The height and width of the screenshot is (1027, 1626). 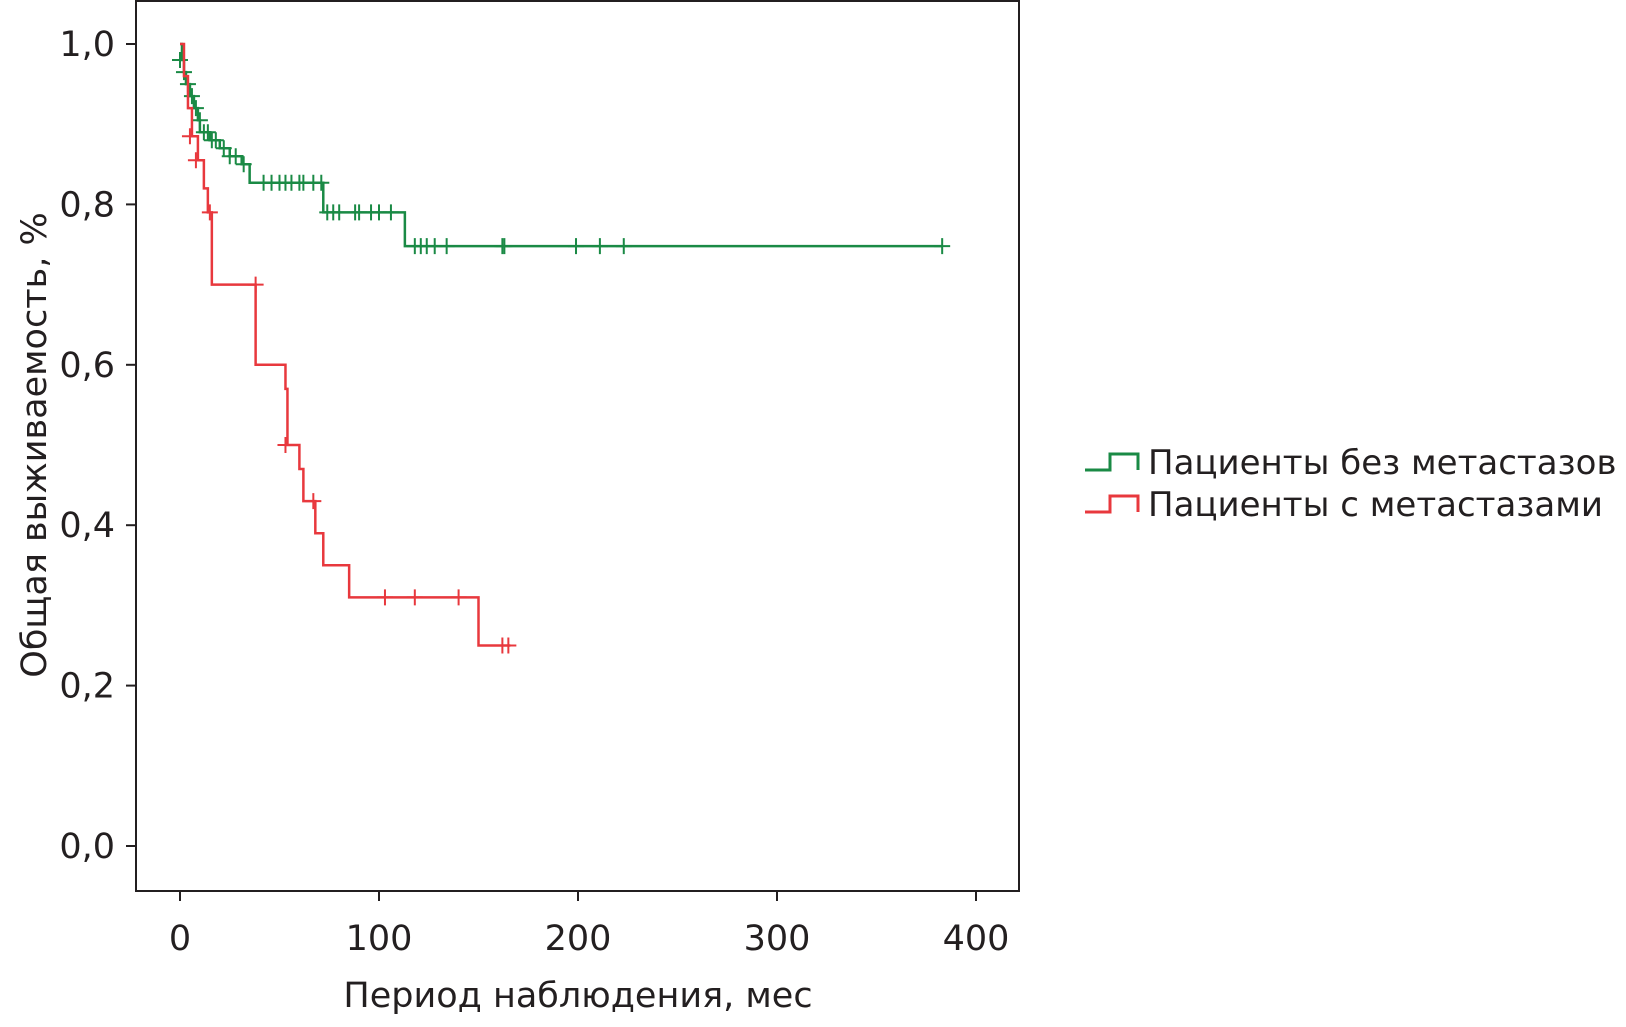 What do you see at coordinates (777, 939) in the screenshot?
I see `x-tick-label: 300` at bounding box center [777, 939].